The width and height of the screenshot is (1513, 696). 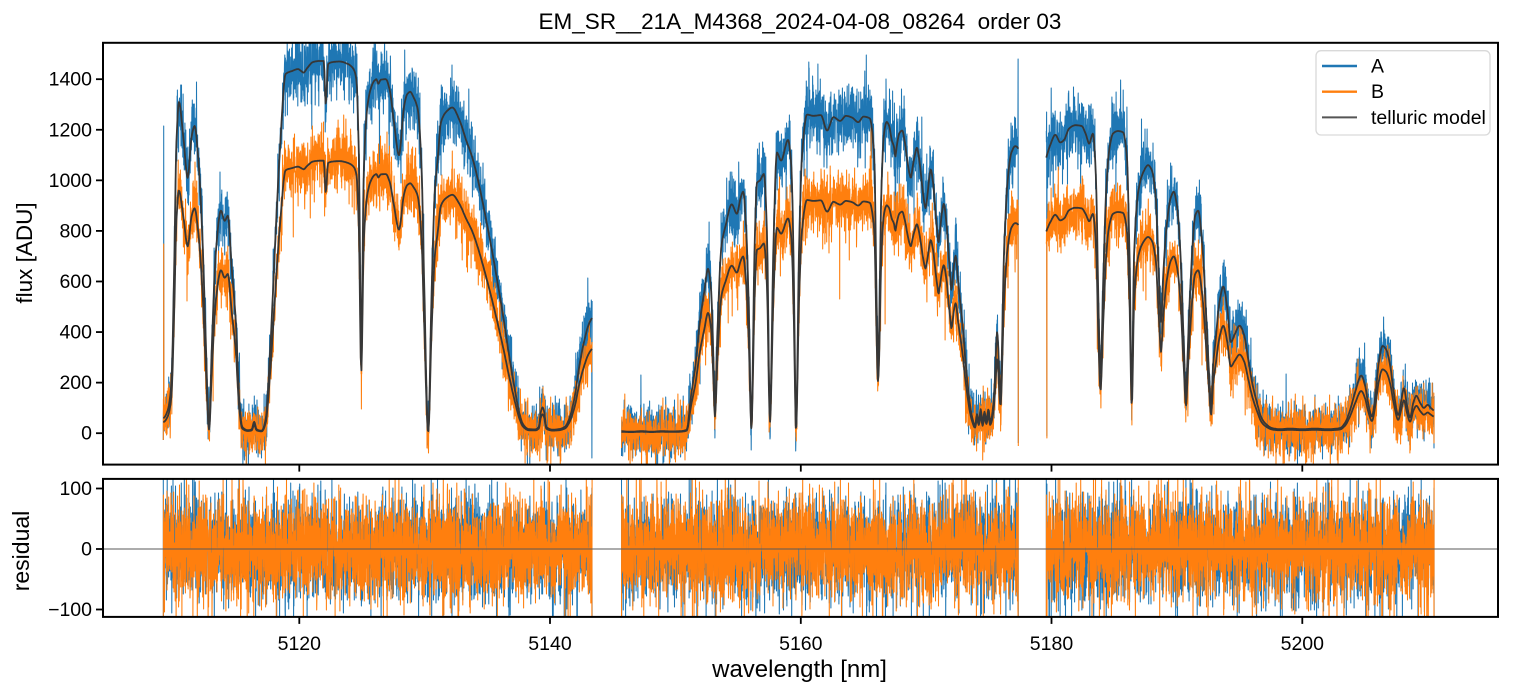 I want to click on svg-text: 600, so click(x=75, y=282).